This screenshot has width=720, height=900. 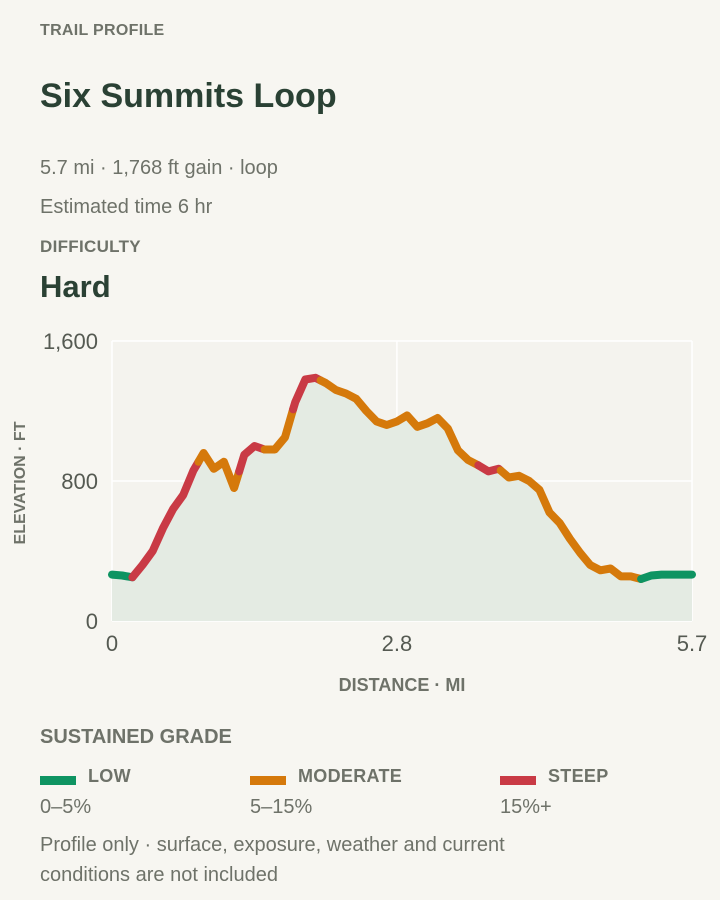 What do you see at coordinates (109, 776) in the screenshot?
I see `legend-name-low: LOW` at bounding box center [109, 776].